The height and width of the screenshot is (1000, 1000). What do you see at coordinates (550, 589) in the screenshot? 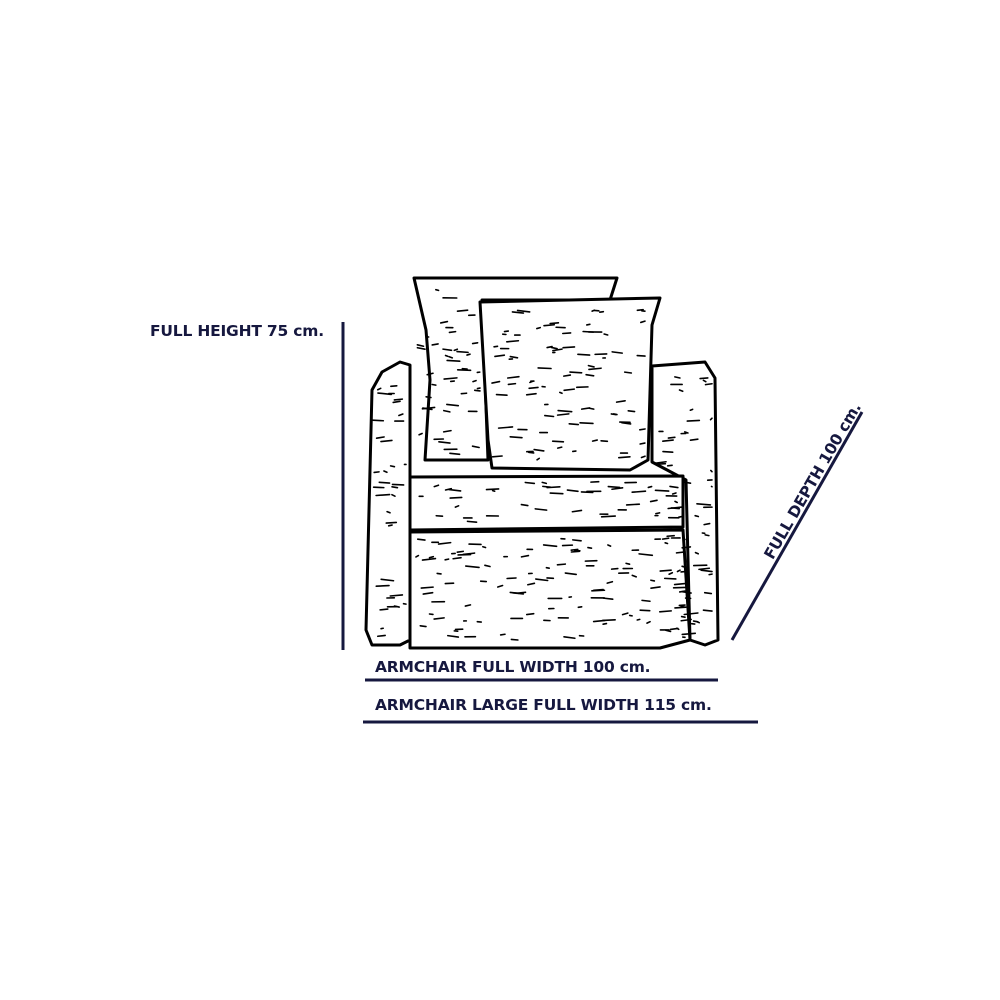
I see `seat-base` at bounding box center [550, 589].